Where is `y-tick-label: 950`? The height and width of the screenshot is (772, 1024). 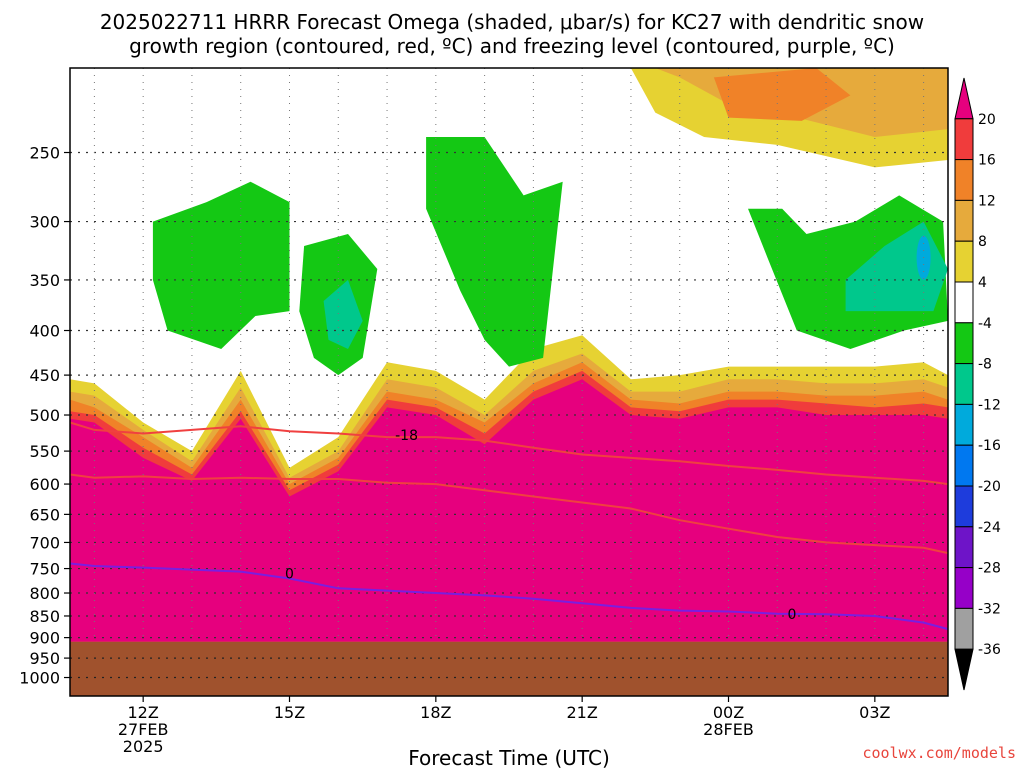 y-tick-label: 950 is located at coordinates (44, 658).